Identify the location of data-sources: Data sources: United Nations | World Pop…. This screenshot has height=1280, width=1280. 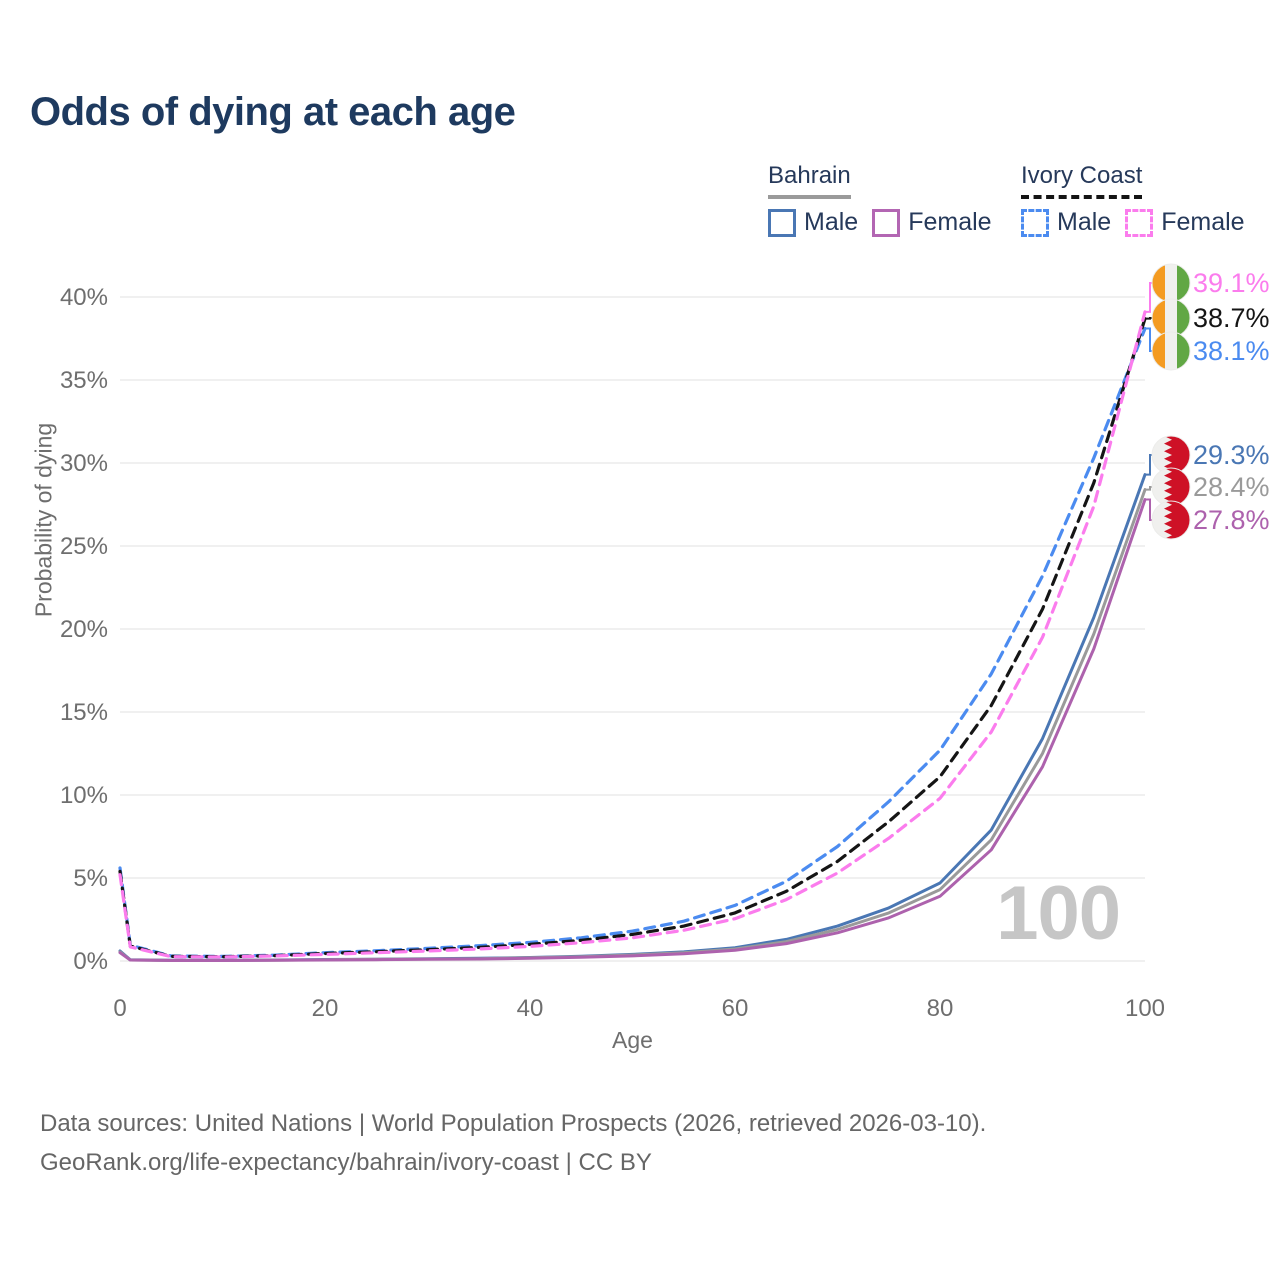
(513, 1143).